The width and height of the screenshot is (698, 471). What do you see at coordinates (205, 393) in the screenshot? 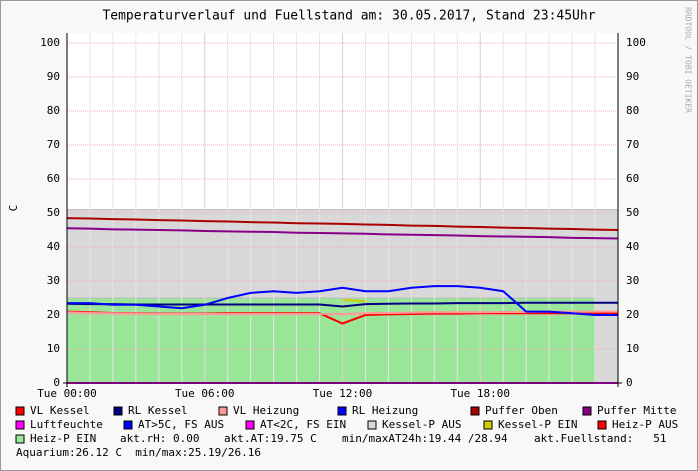
I see `x-tick-label: Tue 06:00` at bounding box center [205, 393].